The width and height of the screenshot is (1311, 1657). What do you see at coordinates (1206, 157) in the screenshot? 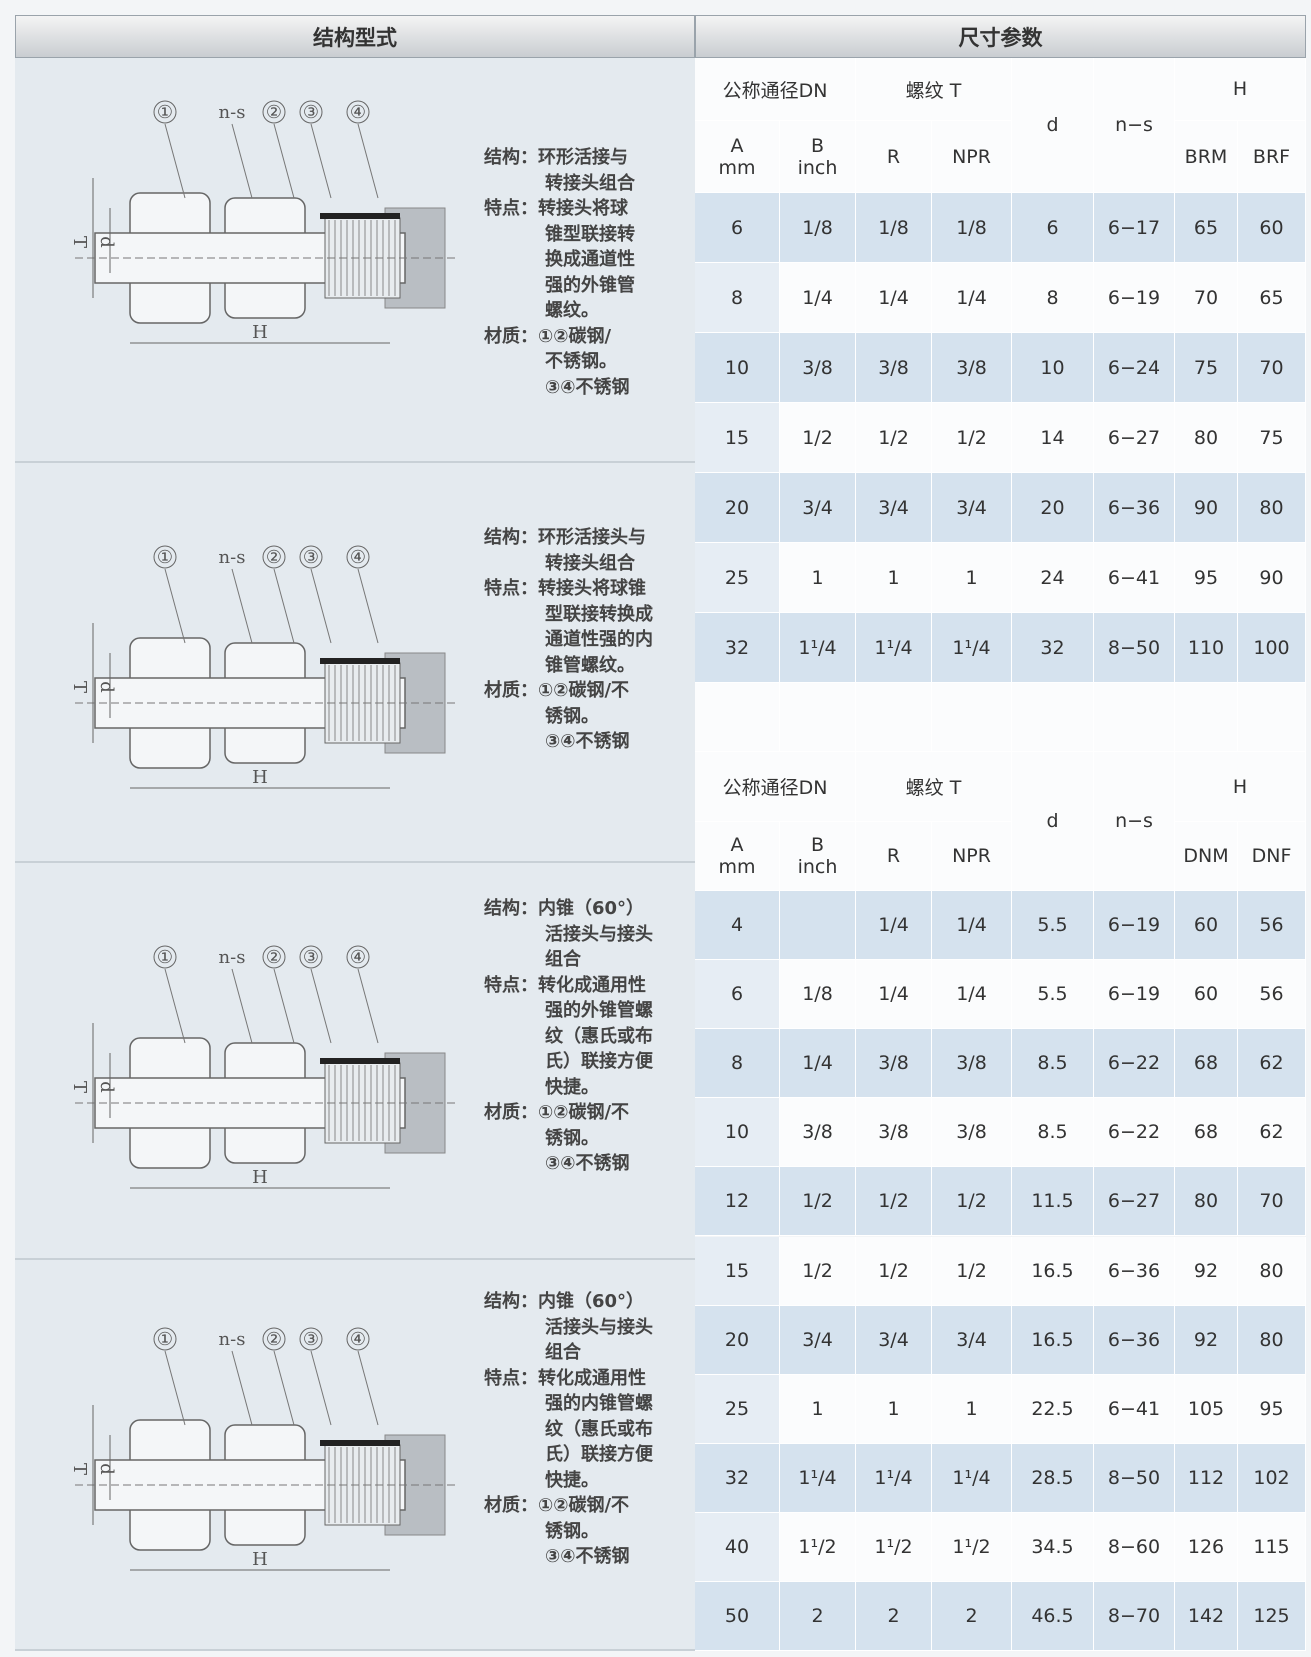
I see `sub-header: BRM` at bounding box center [1206, 157].